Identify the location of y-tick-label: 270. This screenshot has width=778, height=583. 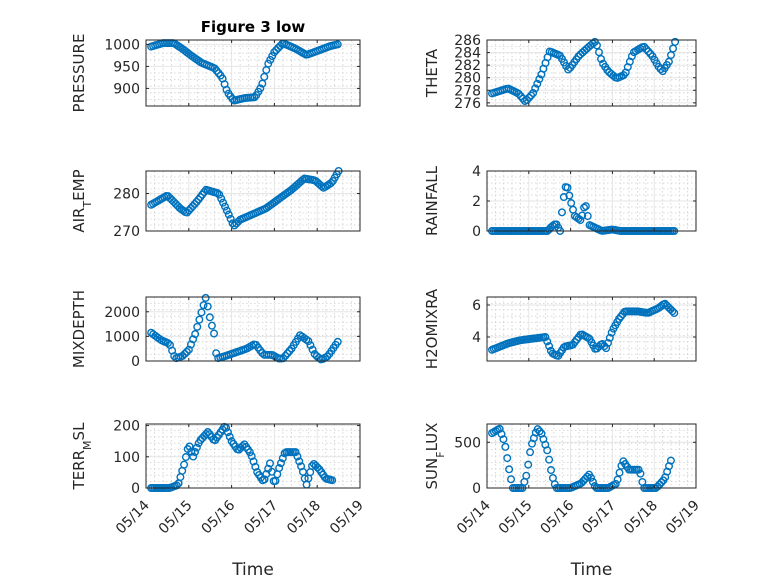
(126, 232).